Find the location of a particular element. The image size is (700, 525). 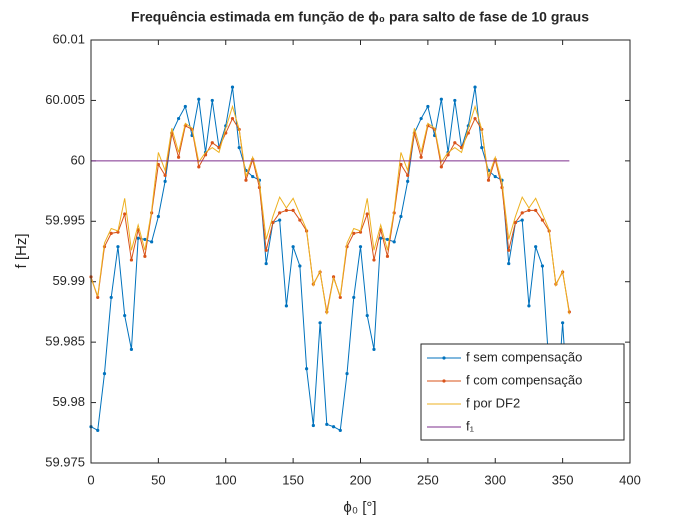

x-axis-label: ϕ₀ [°] is located at coordinates (359, 507).